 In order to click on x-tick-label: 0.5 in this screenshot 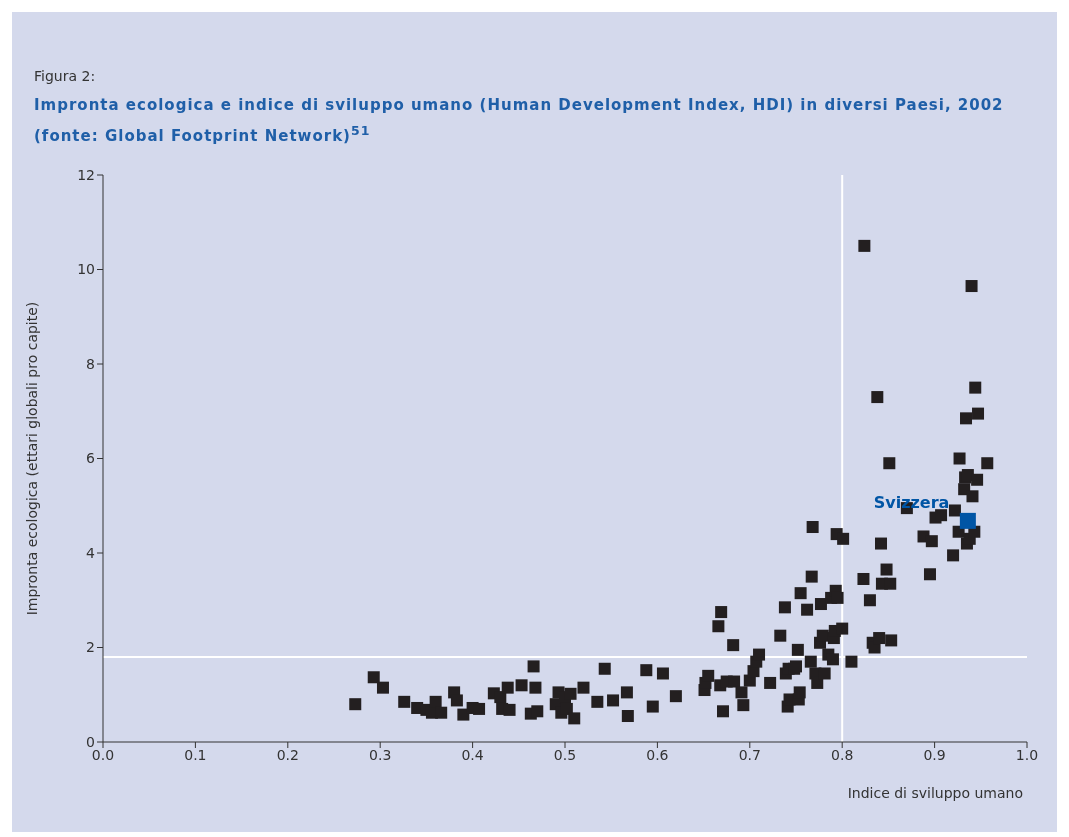, I will do `click(565, 754)`.